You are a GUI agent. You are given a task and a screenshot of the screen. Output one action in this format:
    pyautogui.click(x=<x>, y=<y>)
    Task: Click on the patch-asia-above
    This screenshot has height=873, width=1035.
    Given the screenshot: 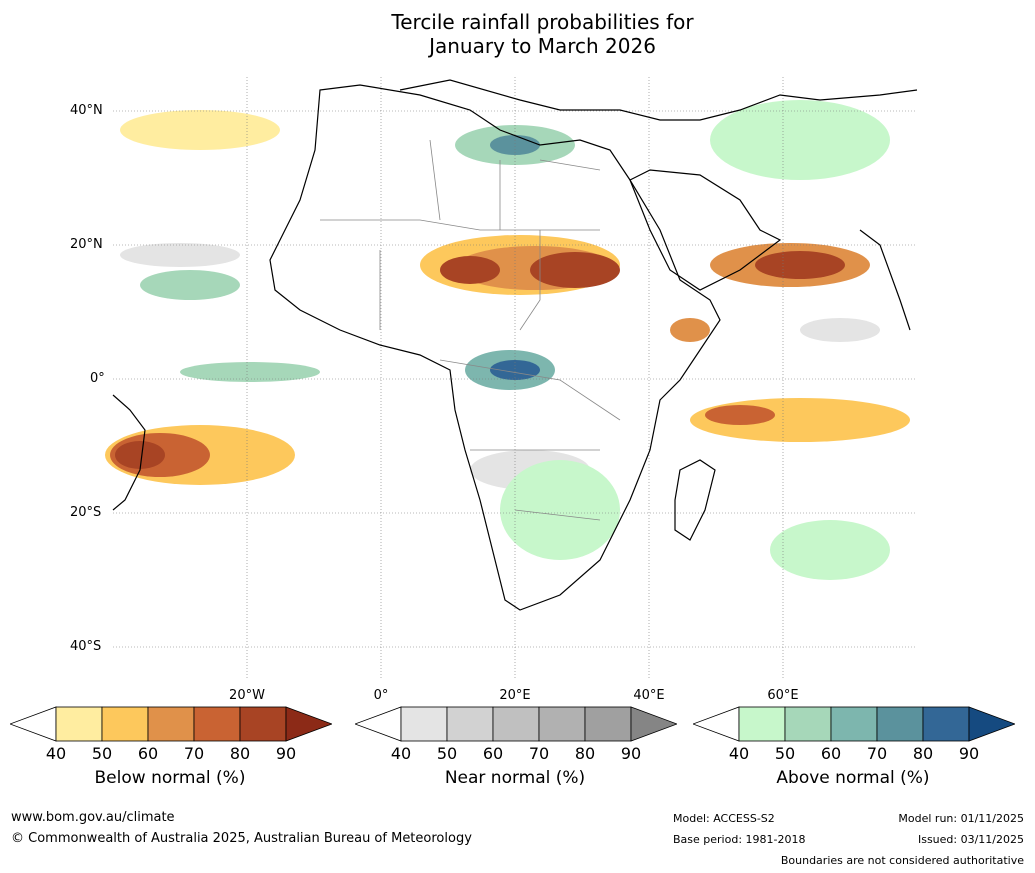 What is the action you would take?
    pyautogui.click(x=800, y=140)
    